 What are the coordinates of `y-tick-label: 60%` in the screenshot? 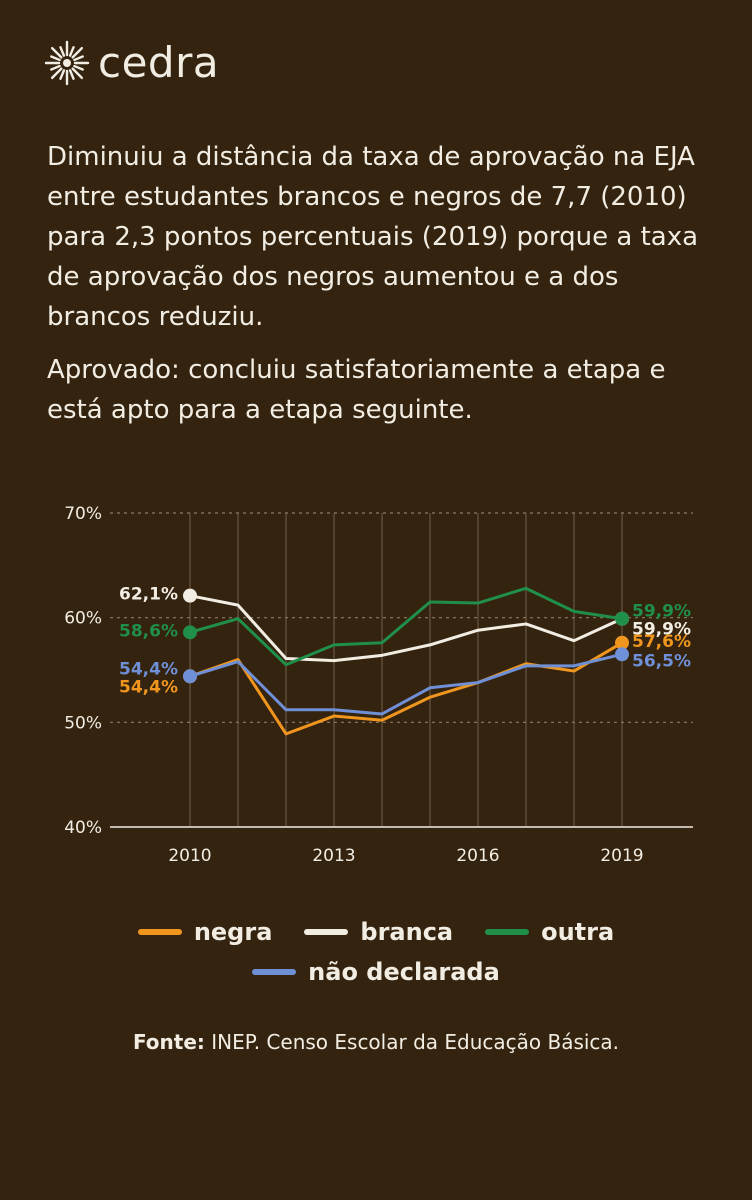 It's located at (83, 619).